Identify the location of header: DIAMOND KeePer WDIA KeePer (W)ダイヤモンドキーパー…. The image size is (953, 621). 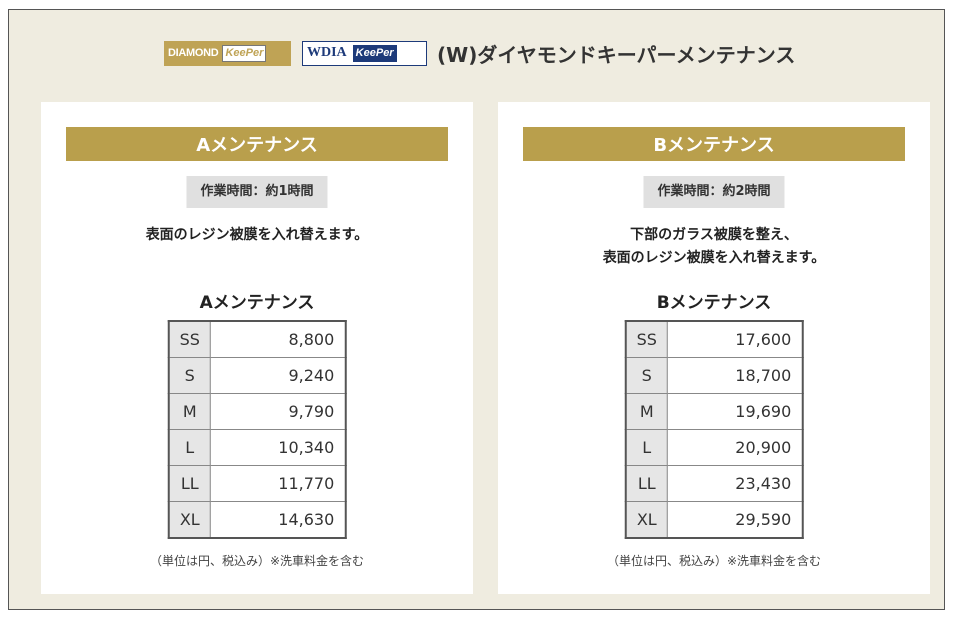
(479, 53).